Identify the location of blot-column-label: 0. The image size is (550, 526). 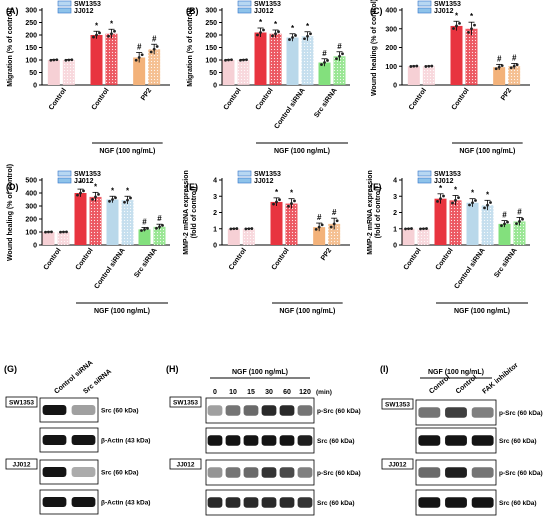
(215, 392).